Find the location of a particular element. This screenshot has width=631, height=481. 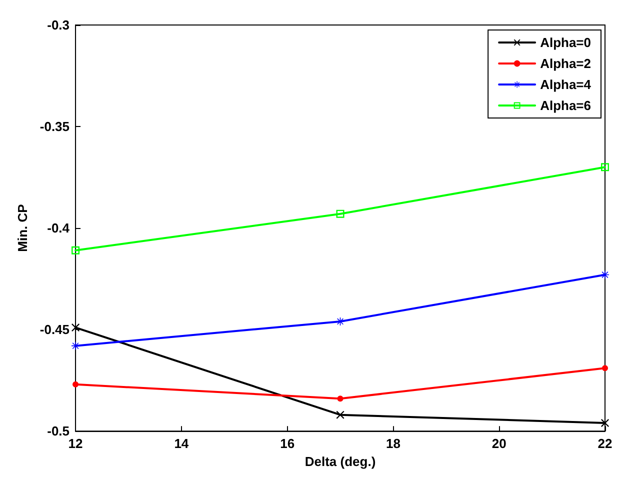

legend-label: Alpha=4 is located at coordinates (566, 84).